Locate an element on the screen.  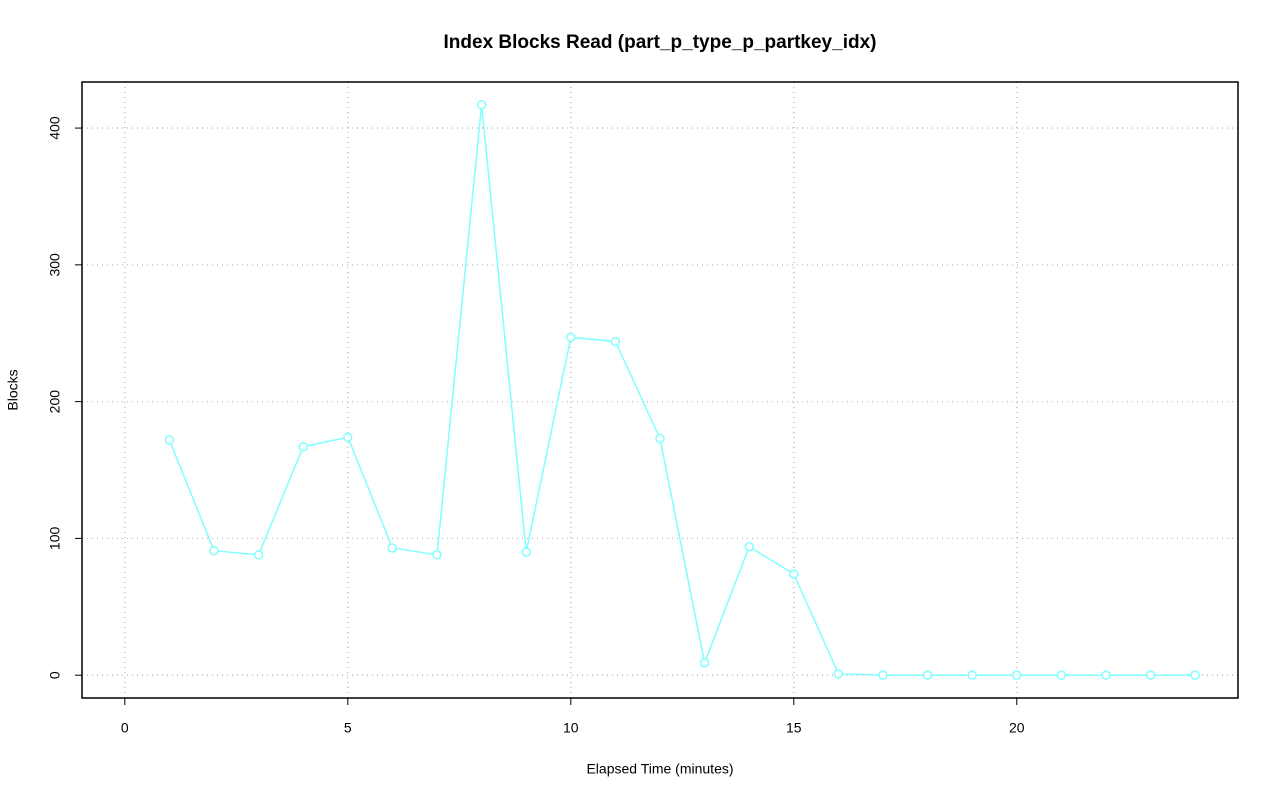
y-tick-label: 200 is located at coordinates (55, 402).